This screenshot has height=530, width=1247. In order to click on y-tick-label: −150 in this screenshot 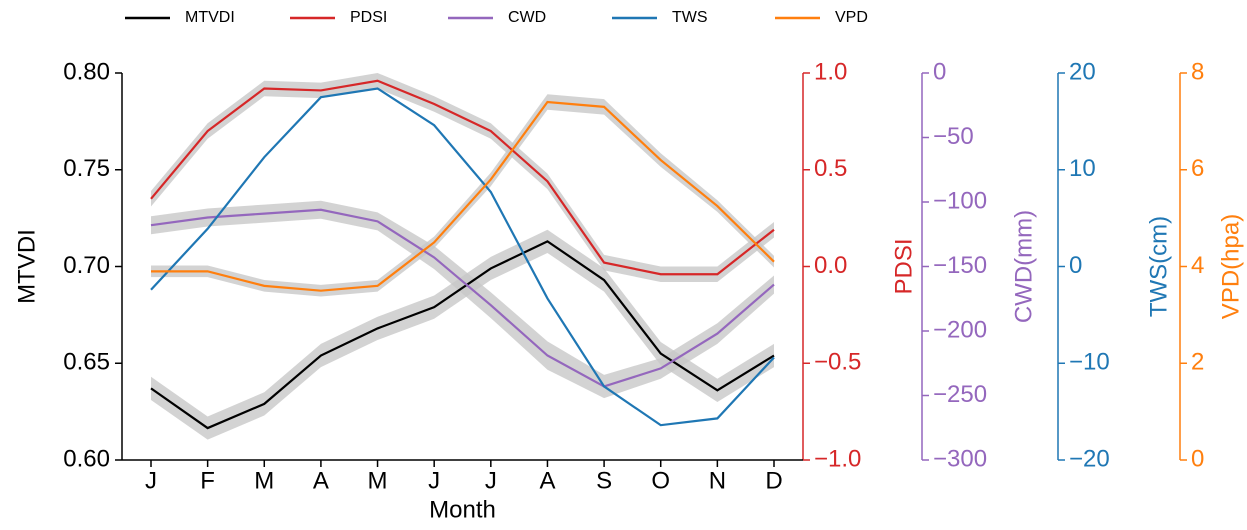, I will do `click(960, 265)`.